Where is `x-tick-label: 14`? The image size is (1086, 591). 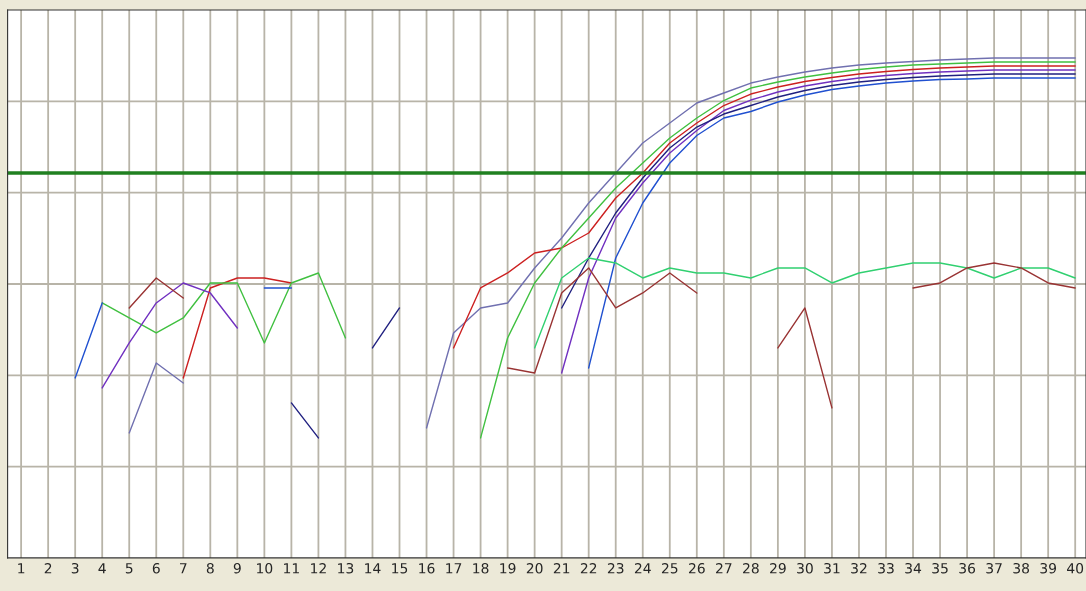
x-tick-label: 14 is located at coordinates (373, 568).